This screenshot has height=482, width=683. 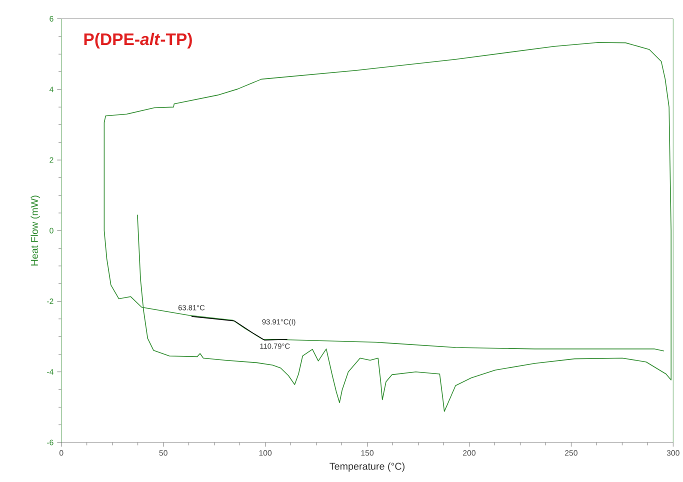 I want to click on x-axis-title: Temperature (°C), so click(x=367, y=467).